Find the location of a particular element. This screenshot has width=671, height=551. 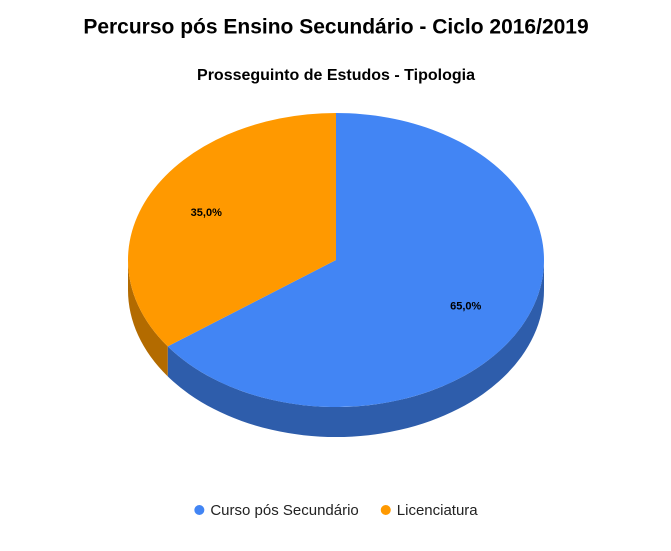

value-label: 35,0% is located at coordinates (206, 213).